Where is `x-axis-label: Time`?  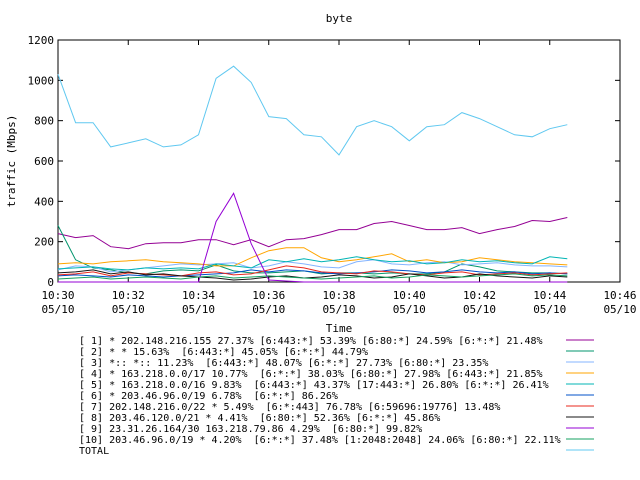 x-axis-label: Time is located at coordinates (339, 328).